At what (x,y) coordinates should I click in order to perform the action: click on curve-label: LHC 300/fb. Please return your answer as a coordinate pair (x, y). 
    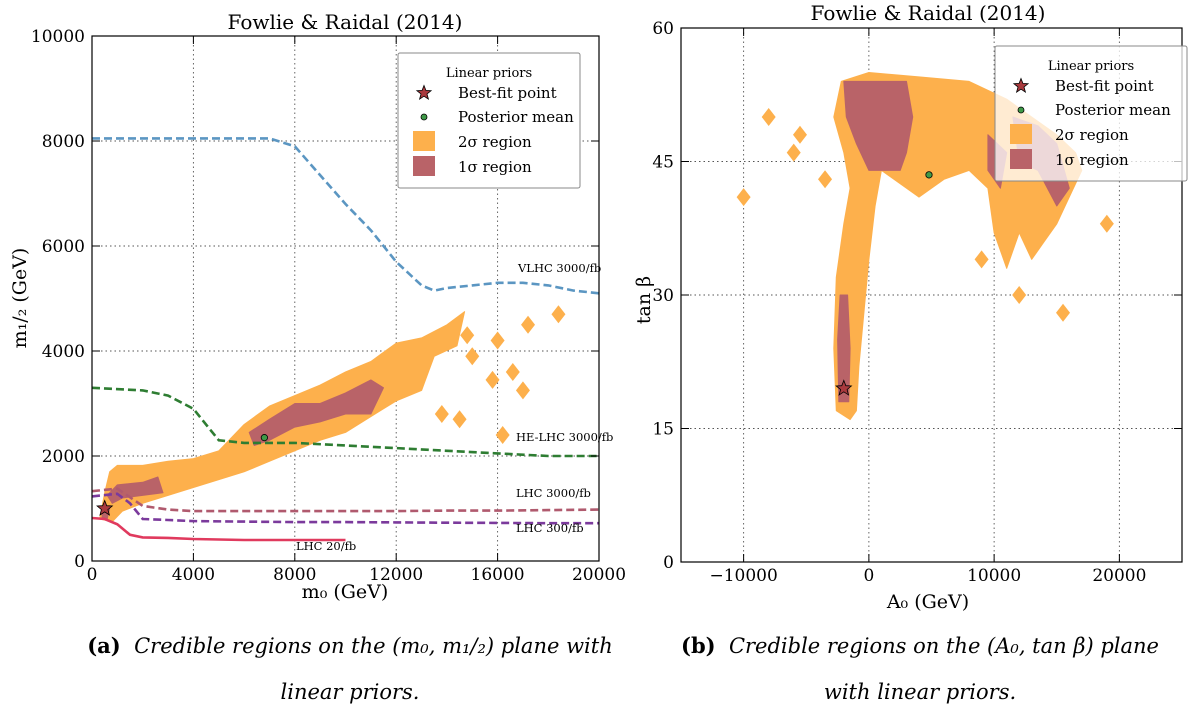
    Looking at the image, I should click on (550, 528).